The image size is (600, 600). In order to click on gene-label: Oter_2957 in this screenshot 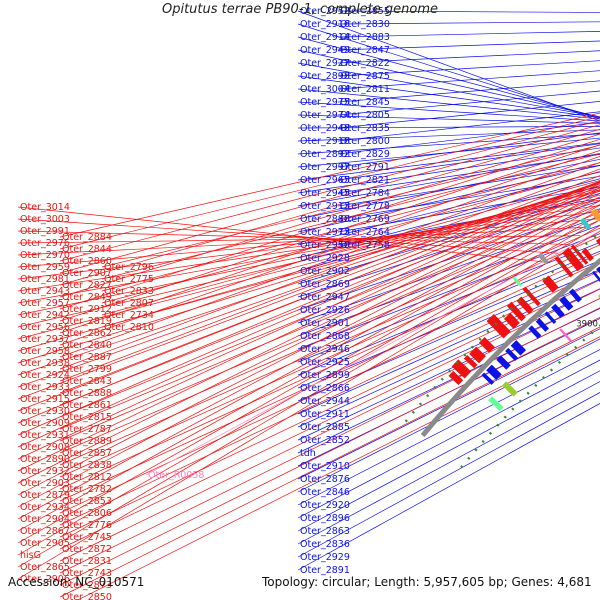, I will do `click(45, 303)`.